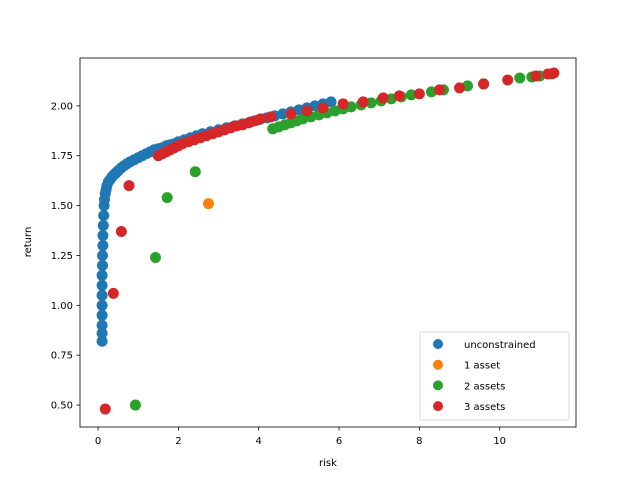 The width and height of the screenshot is (640, 484). What do you see at coordinates (339, 441) in the screenshot?
I see `x-tick-label: 6` at bounding box center [339, 441].